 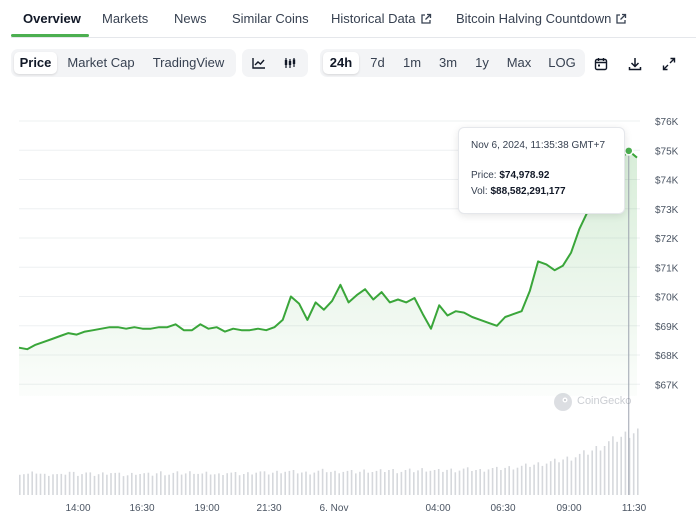 What do you see at coordinates (667, 268) in the screenshot?
I see `y-tick-label: $71K` at bounding box center [667, 268].